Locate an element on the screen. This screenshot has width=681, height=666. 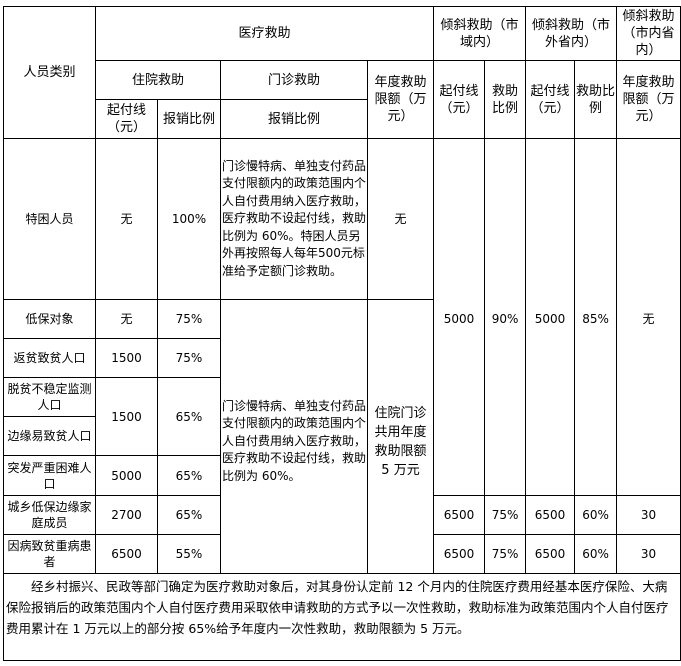
ratio: 100% is located at coordinates (189, 219).